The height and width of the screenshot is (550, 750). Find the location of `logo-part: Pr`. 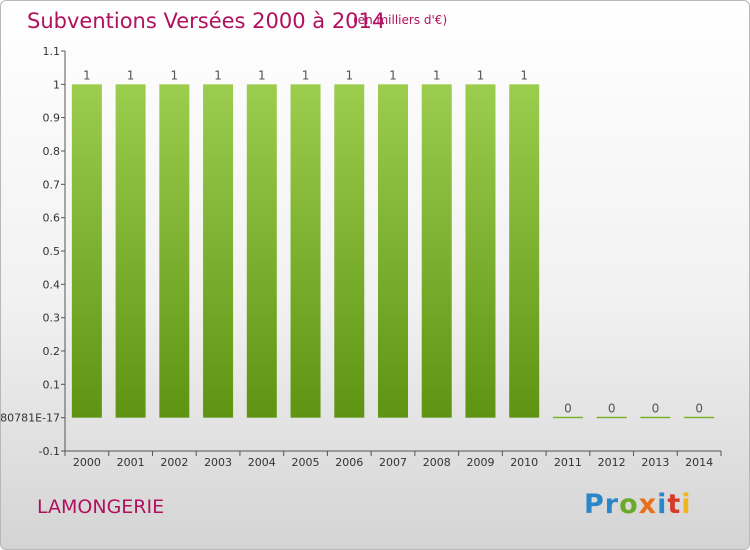

logo-part: Pr is located at coordinates (602, 504).